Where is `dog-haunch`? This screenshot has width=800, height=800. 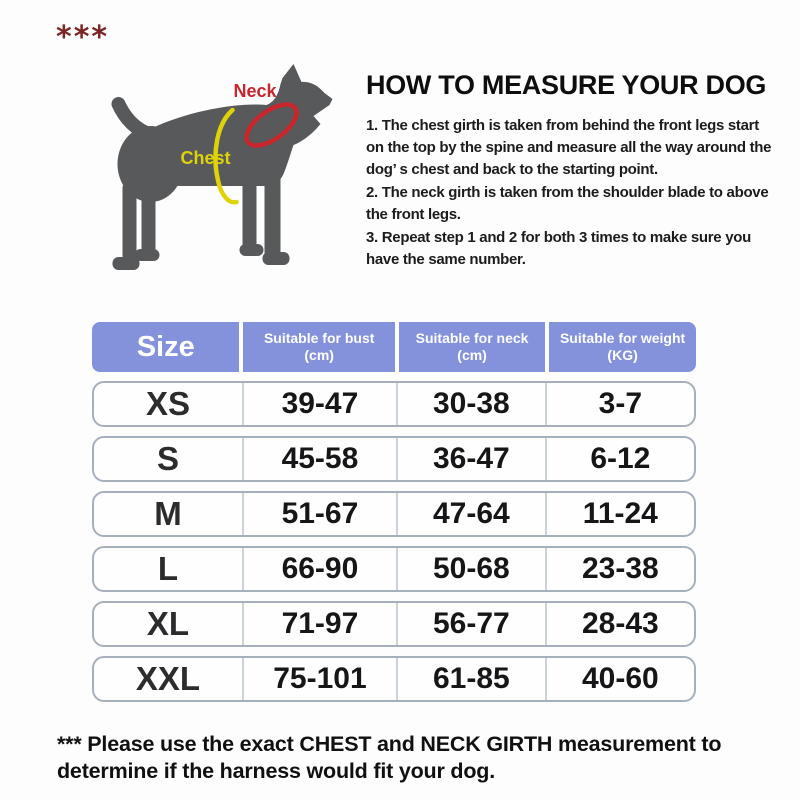 dog-haunch is located at coordinates (150, 164).